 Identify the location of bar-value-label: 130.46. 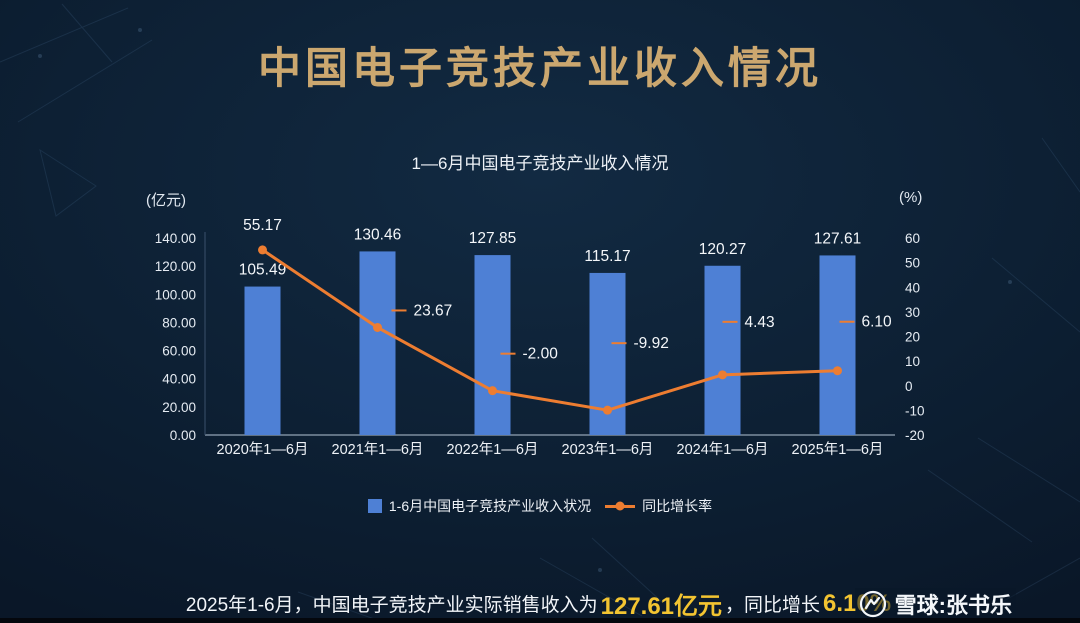
(377, 234).